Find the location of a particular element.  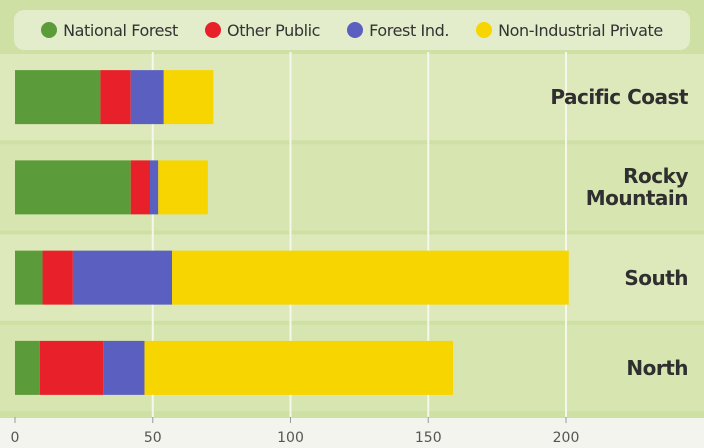

x-tick-label: 50 is located at coordinates (153, 438).